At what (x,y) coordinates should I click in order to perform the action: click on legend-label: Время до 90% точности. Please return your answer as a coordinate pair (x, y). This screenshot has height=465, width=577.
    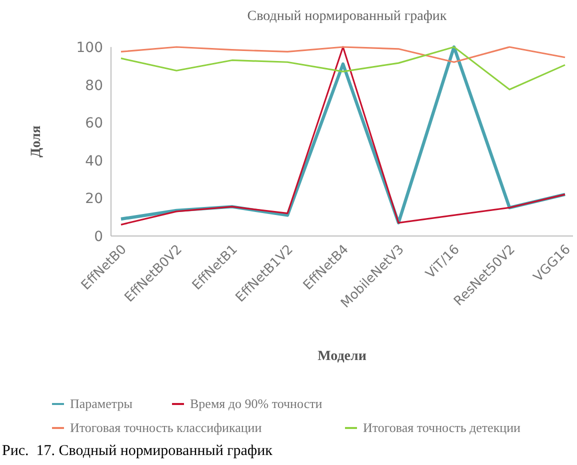
    Looking at the image, I should click on (256, 403).